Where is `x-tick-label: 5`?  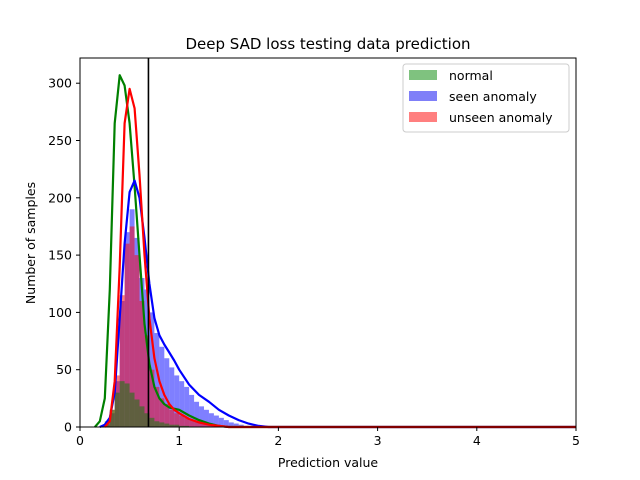
x-tick-label: 5 is located at coordinates (576, 440).